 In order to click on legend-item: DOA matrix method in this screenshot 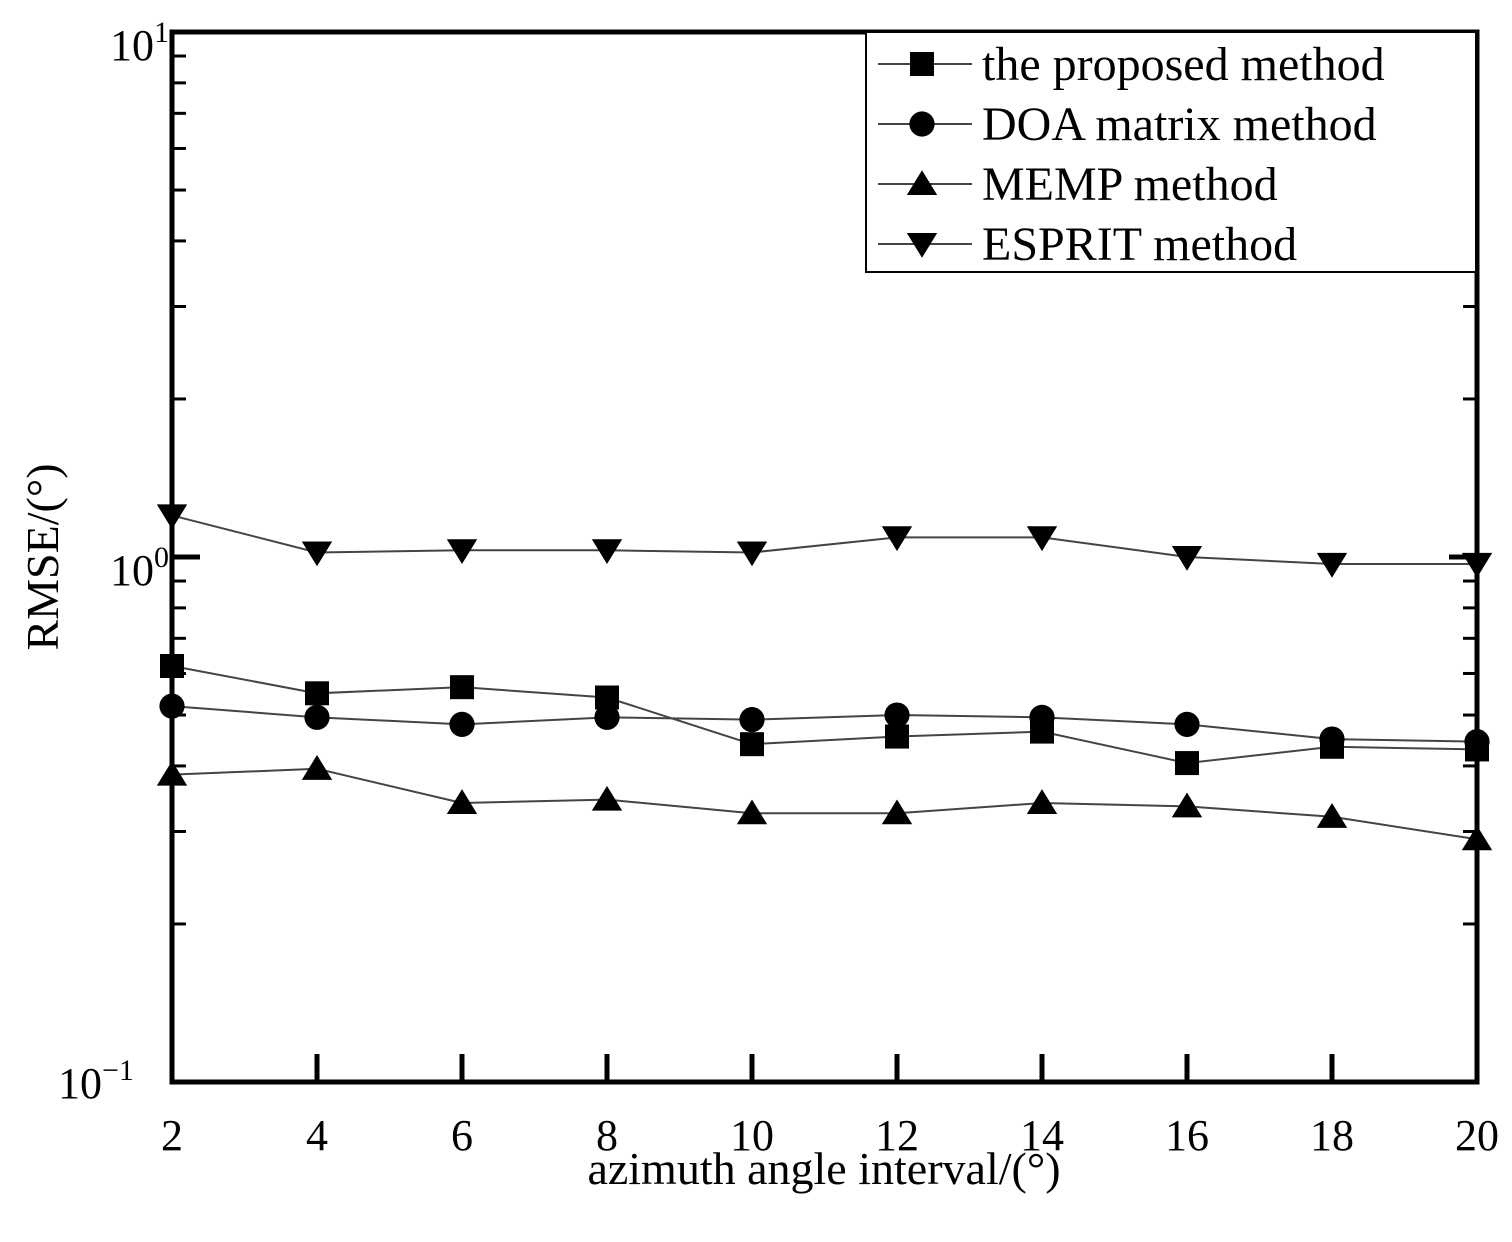, I will do `click(1127, 124)`.